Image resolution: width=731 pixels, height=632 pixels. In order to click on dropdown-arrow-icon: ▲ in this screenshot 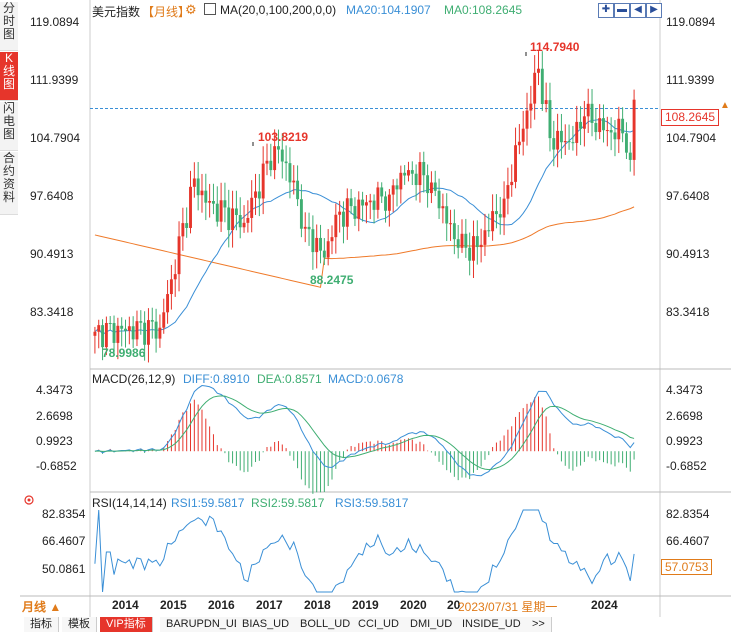, I will do `click(55, 607)`.